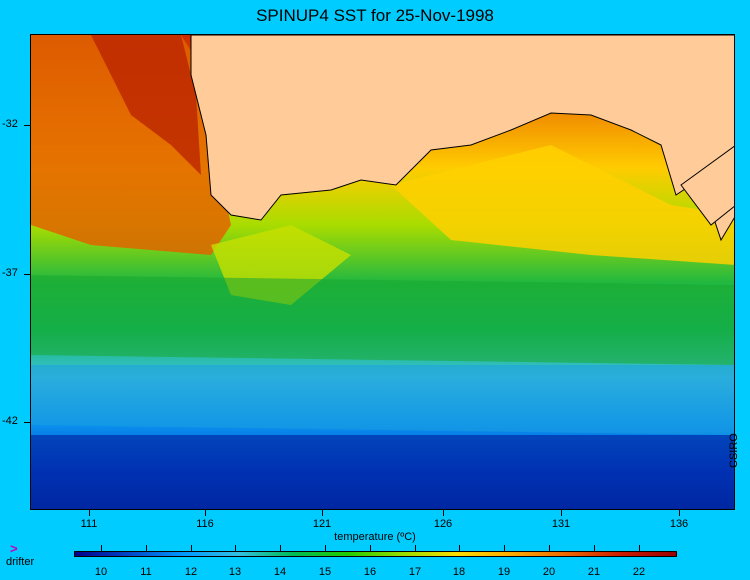 The width and height of the screenshot is (750, 580). Describe the element at coordinates (594, 572) in the screenshot. I see `colorbar-tick-label: 21` at that location.